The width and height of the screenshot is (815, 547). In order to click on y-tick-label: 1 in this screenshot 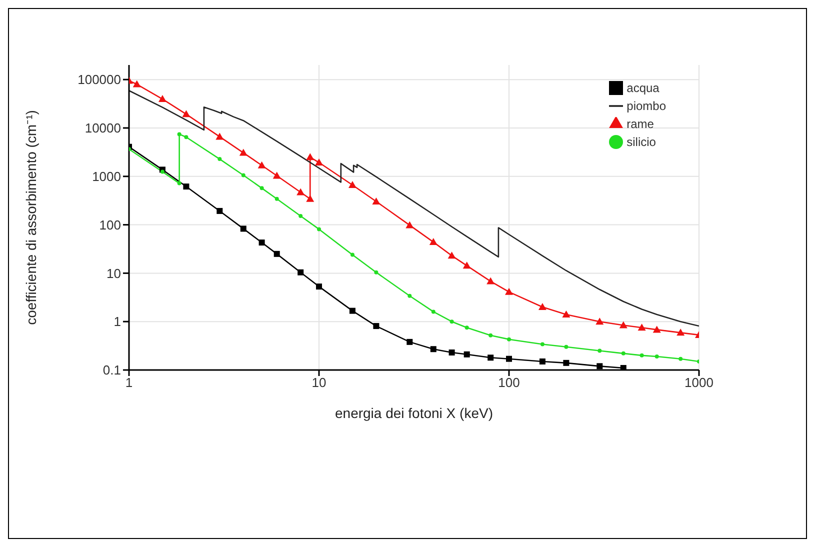, I will do `click(117, 322)`.